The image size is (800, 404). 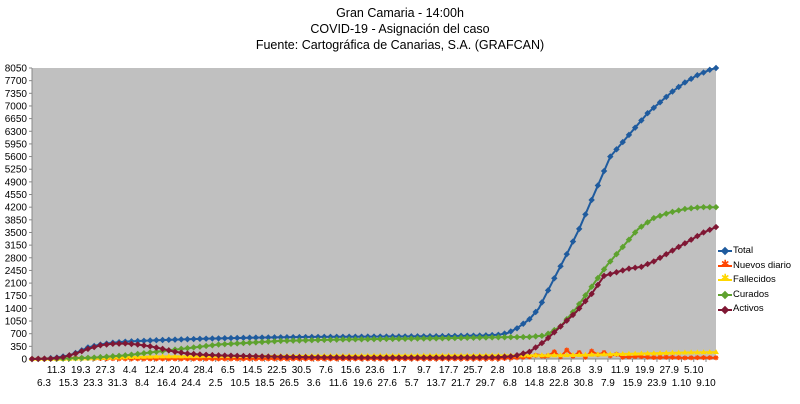 What do you see at coordinates (412, 383) in the screenshot?
I see `x-tick-label-bottom: 5.7` at bounding box center [412, 383].